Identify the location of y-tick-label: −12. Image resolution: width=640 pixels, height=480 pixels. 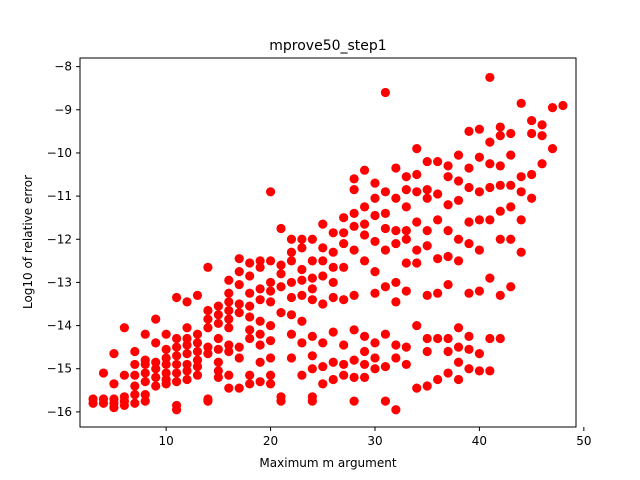
(59, 239).